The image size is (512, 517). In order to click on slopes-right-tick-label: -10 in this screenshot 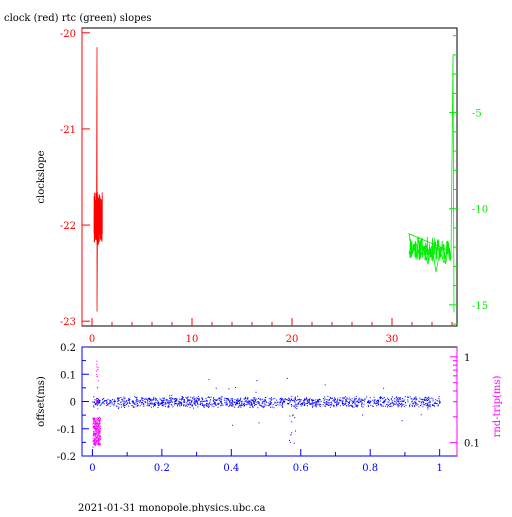, I will do `click(480, 210)`.